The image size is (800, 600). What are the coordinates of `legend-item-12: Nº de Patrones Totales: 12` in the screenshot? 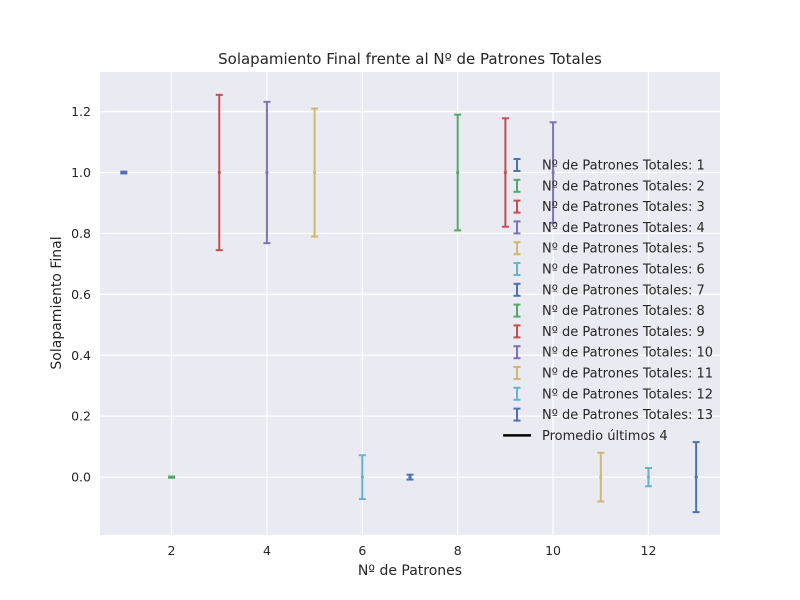 It's located at (613, 394).